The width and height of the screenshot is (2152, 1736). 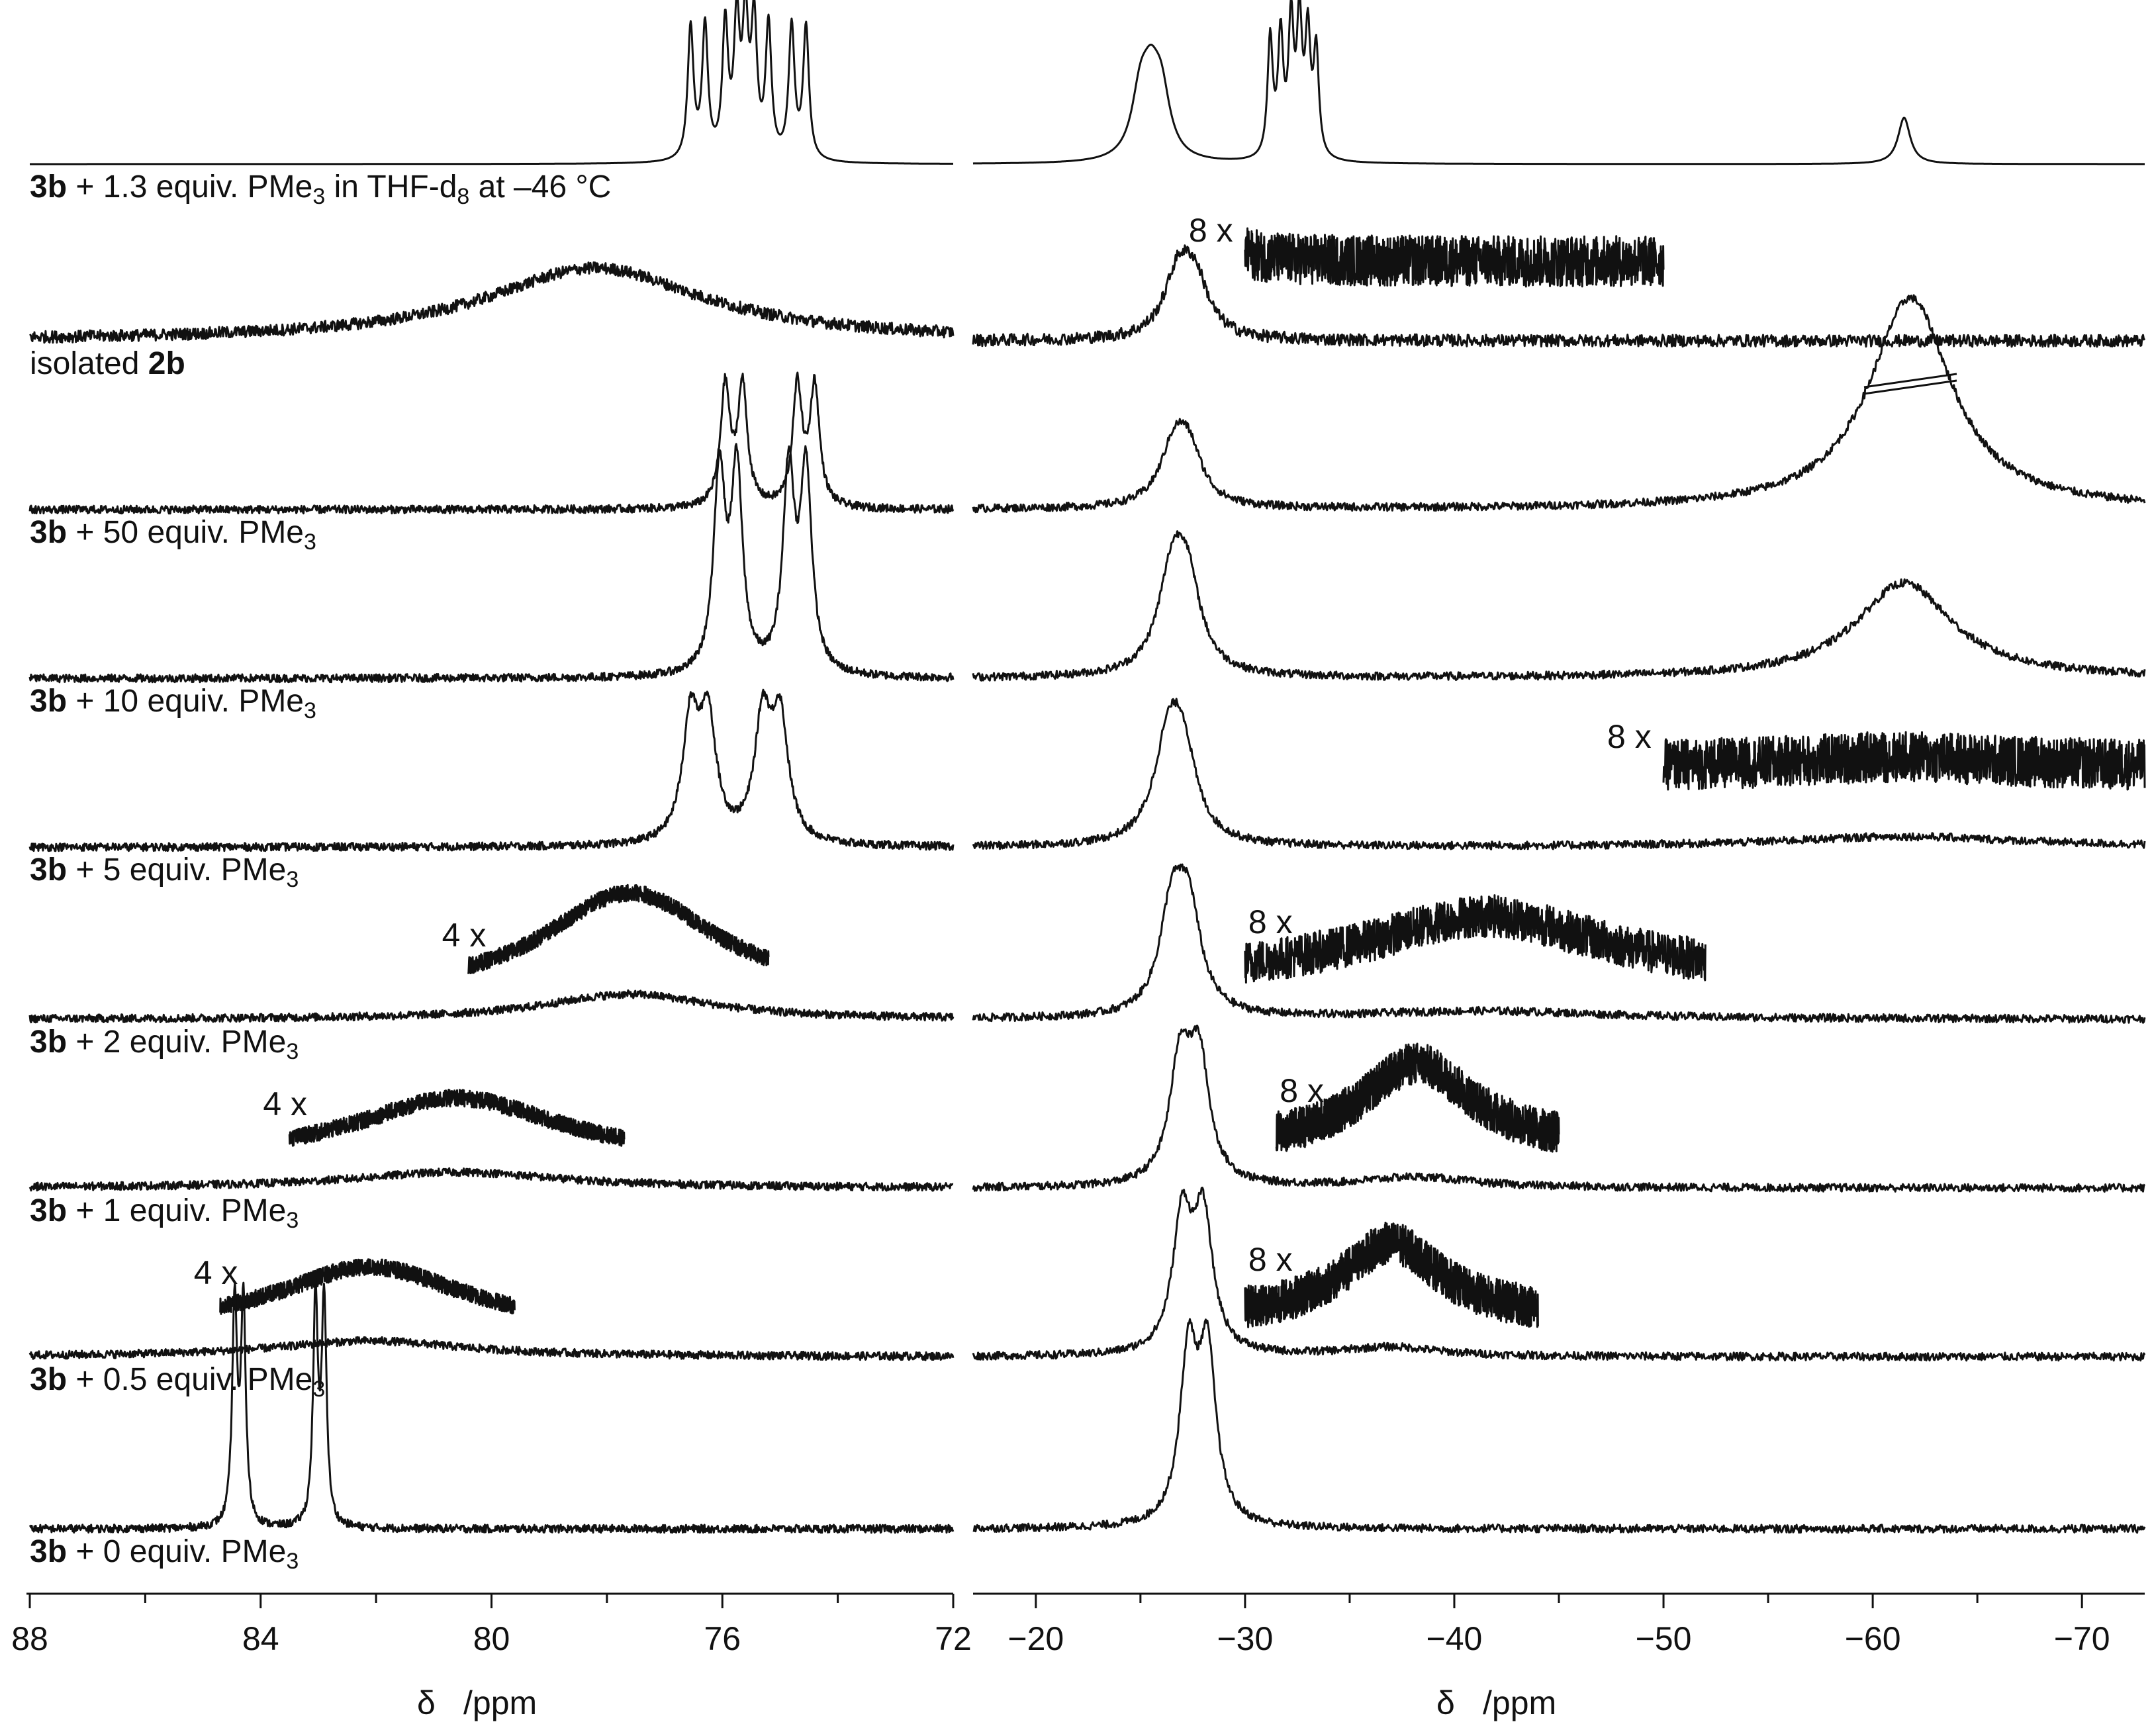 I want to click on spectrum-label-8: 3b + 0 equiv. PMe3, so click(x=164, y=1554).